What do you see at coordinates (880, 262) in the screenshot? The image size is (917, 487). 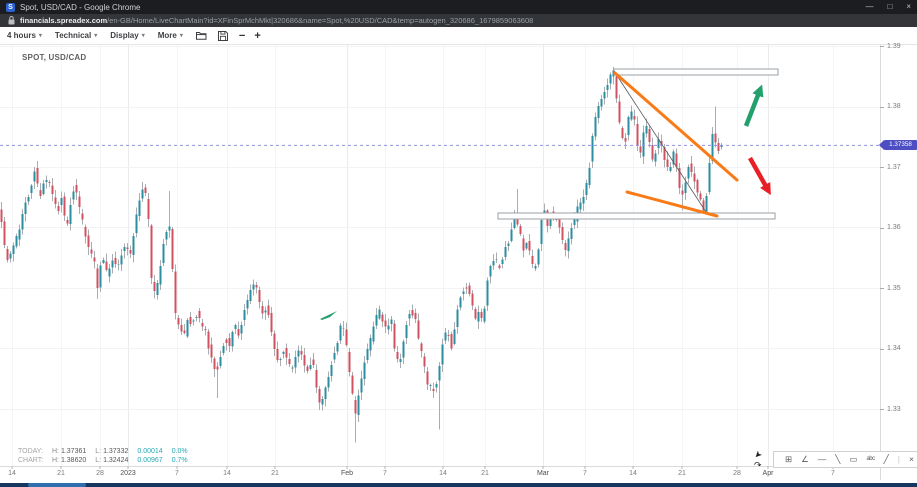 I see `price-axis-line` at bounding box center [880, 262].